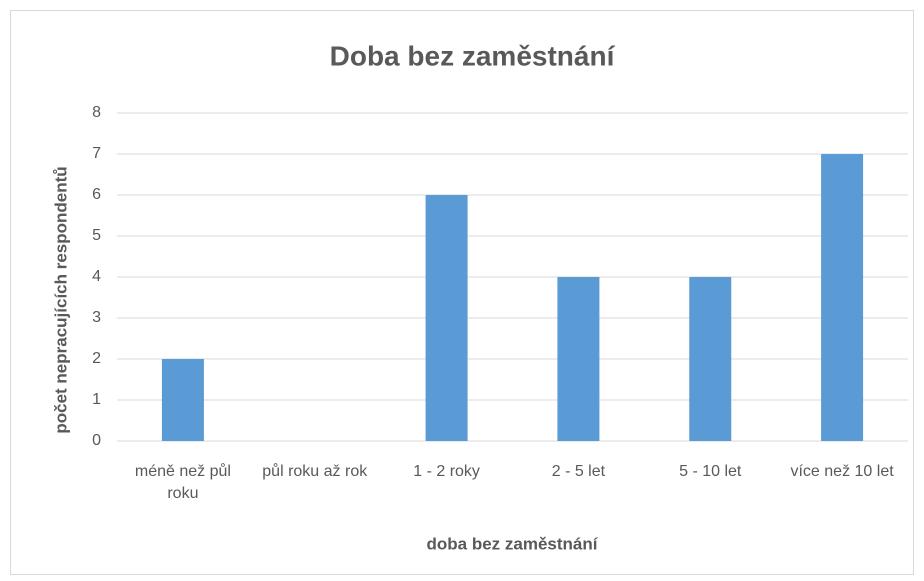  Describe the element at coordinates (446, 471) in the screenshot. I see `x-tick-label: 1 - 2 roky` at that location.